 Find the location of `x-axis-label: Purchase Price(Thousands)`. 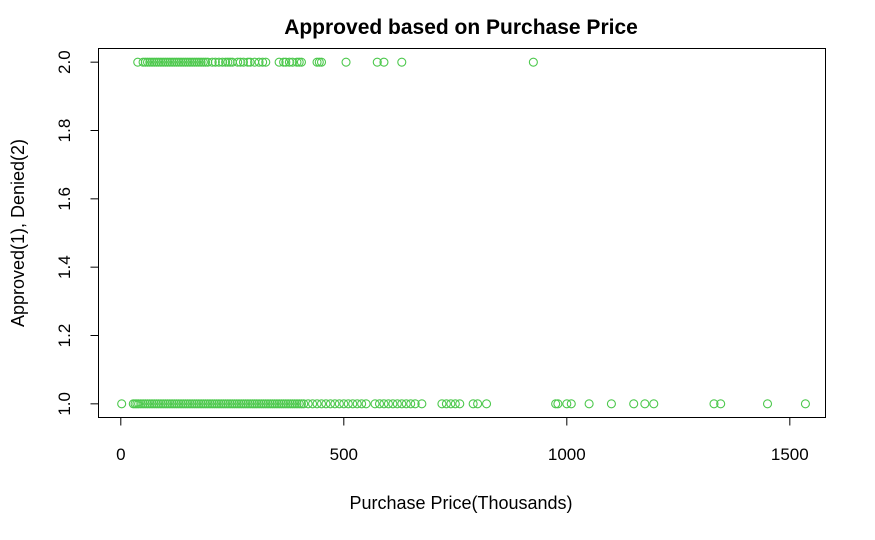

x-axis-label: Purchase Price(Thousands) is located at coordinates (460, 503).